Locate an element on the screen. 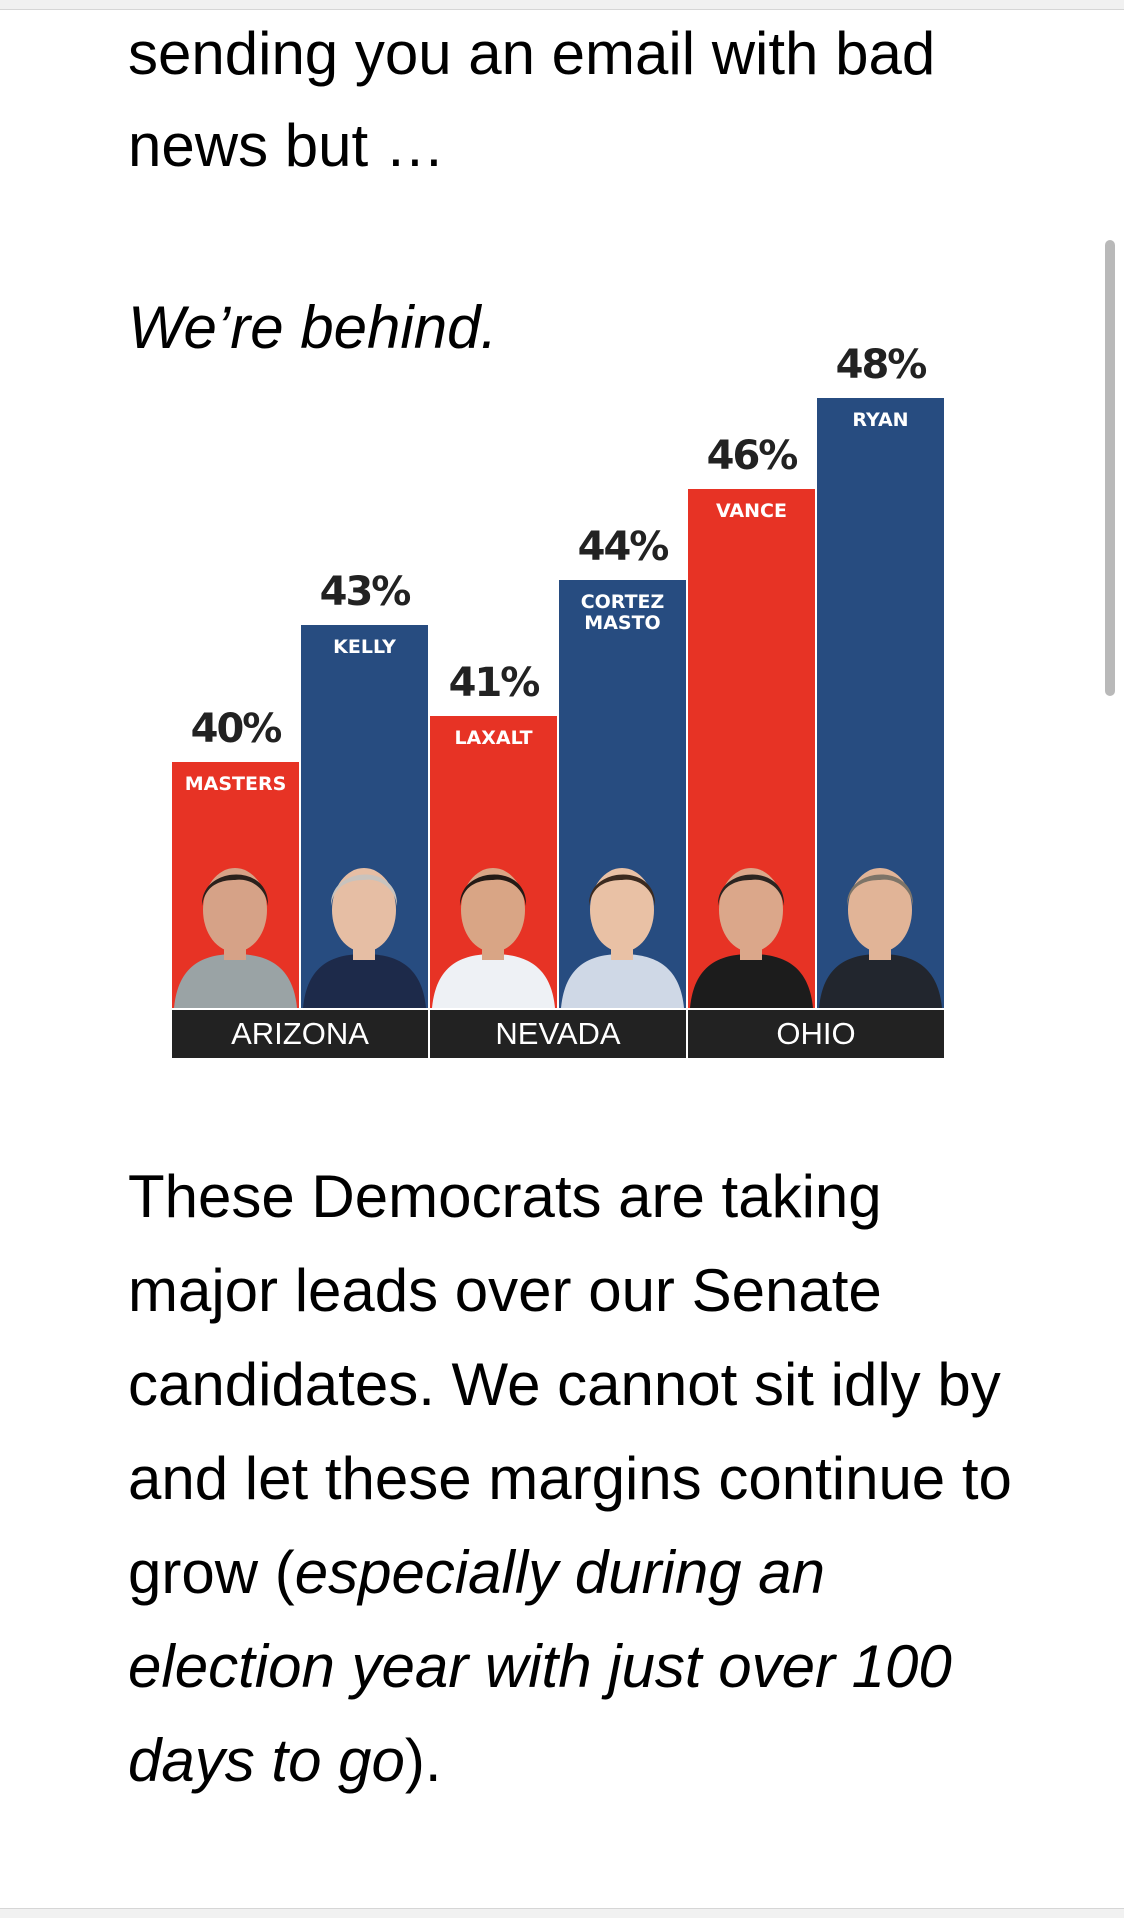 This screenshot has width=1124, height=1918. bar-kelly: KELLY is located at coordinates (364, 816).